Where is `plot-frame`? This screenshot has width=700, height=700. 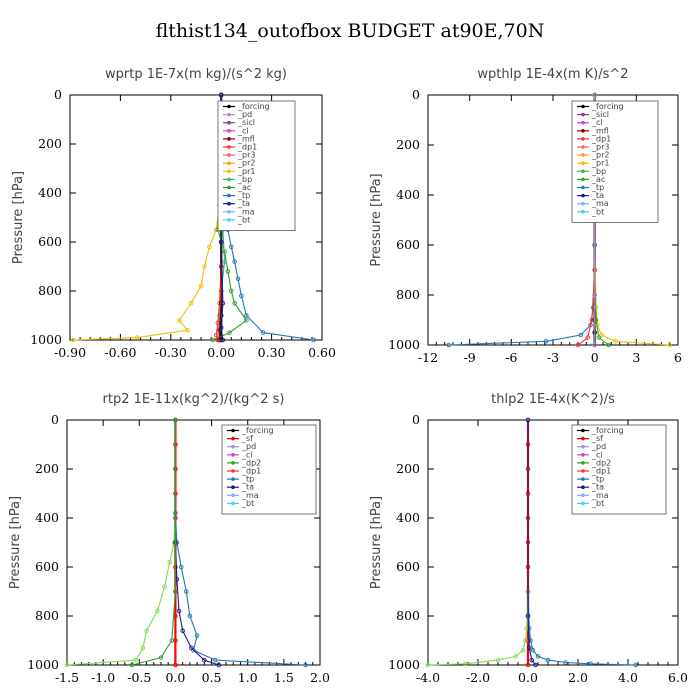 plot-frame is located at coordinates (553, 542).